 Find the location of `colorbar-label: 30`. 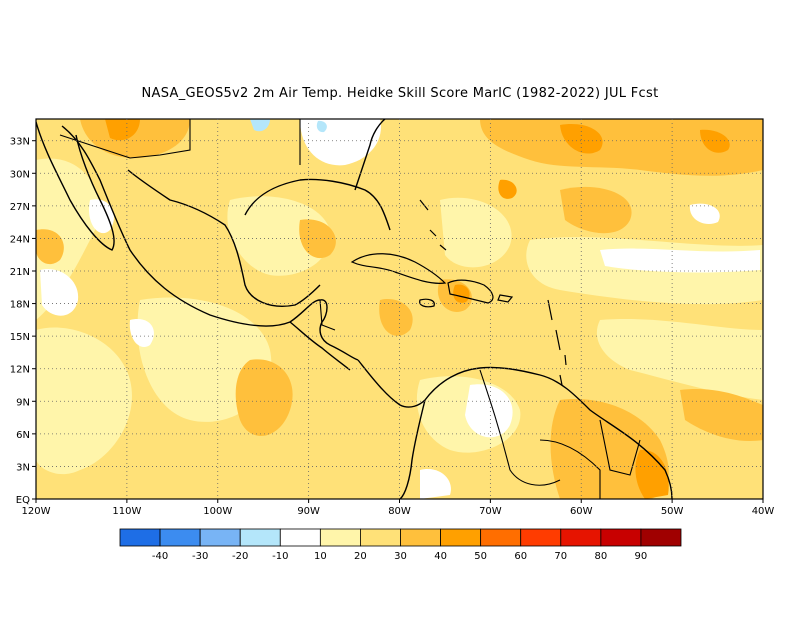

colorbar-label: 30 is located at coordinates (400, 556).